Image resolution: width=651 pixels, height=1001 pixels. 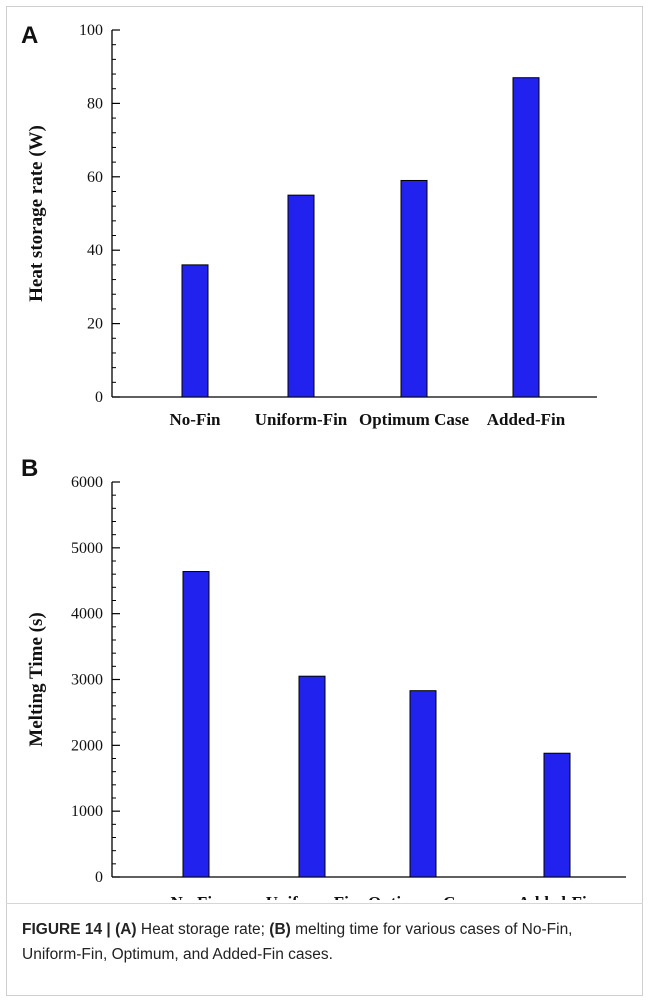 What do you see at coordinates (36, 213) in the screenshot?
I see `y-axis-label: Heat storage rate (W)` at bounding box center [36, 213].